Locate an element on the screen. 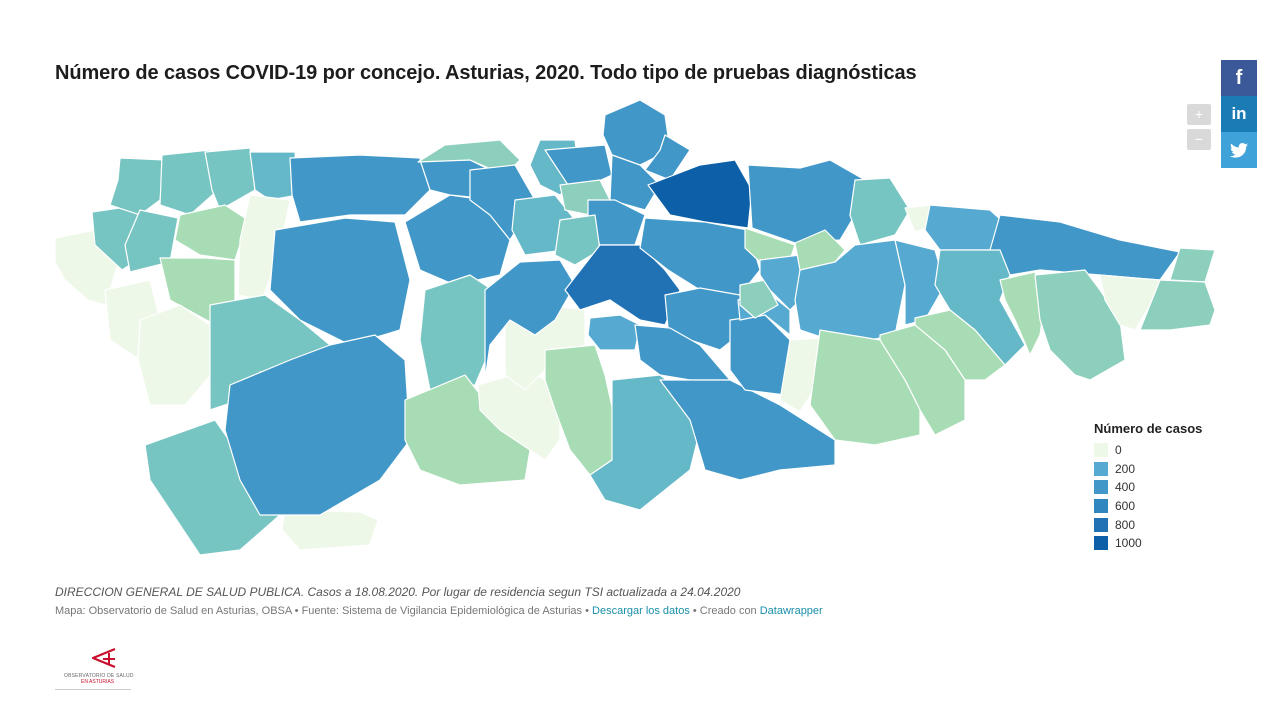 This screenshot has height=720, width=1280. legend-item: 800 is located at coordinates (1148, 524).